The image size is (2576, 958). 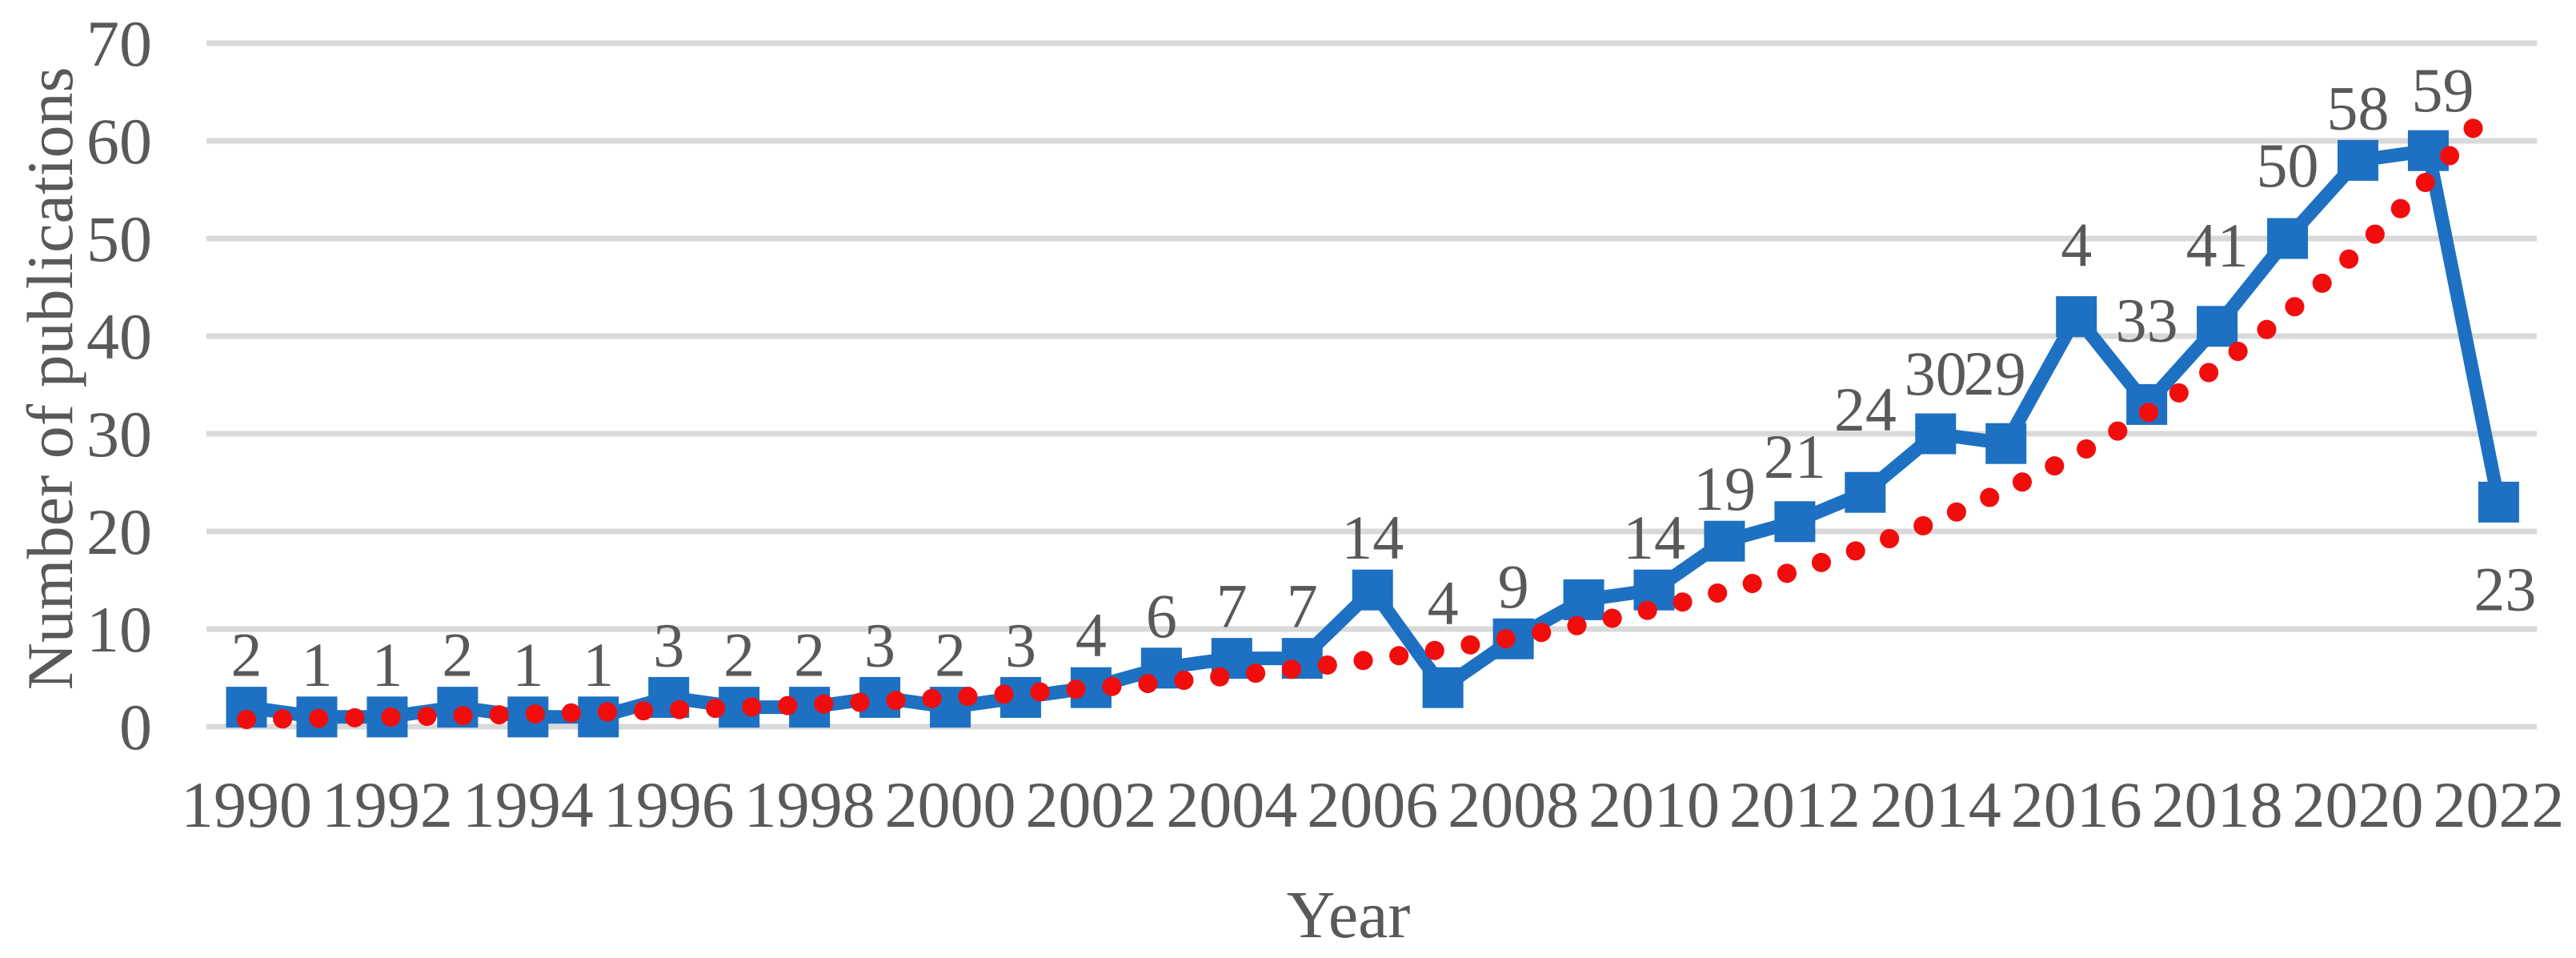 I want to click on x-tick-label: 2002, so click(x=1090, y=804).